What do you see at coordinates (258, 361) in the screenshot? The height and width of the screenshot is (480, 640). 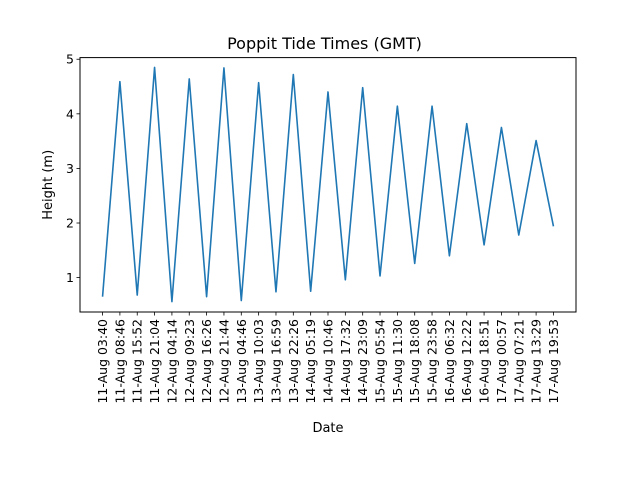 I see `x-tick-label: 13-Aug 10:03` at bounding box center [258, 361].